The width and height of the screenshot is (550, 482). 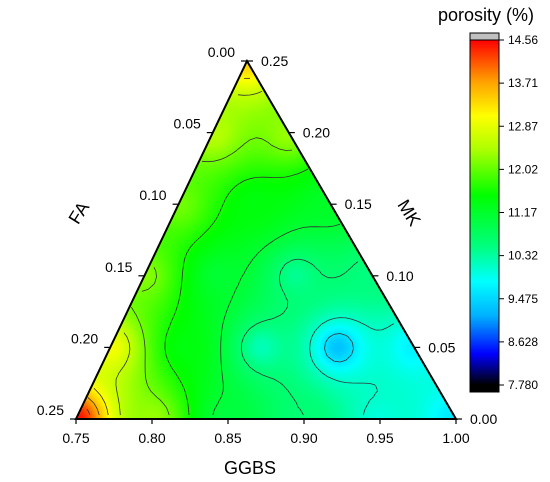 What do you see at coordinates (523, 256) in the screenshot?
I see `colorbar-tick-label: 10.32` at bounding box center [523, 256].